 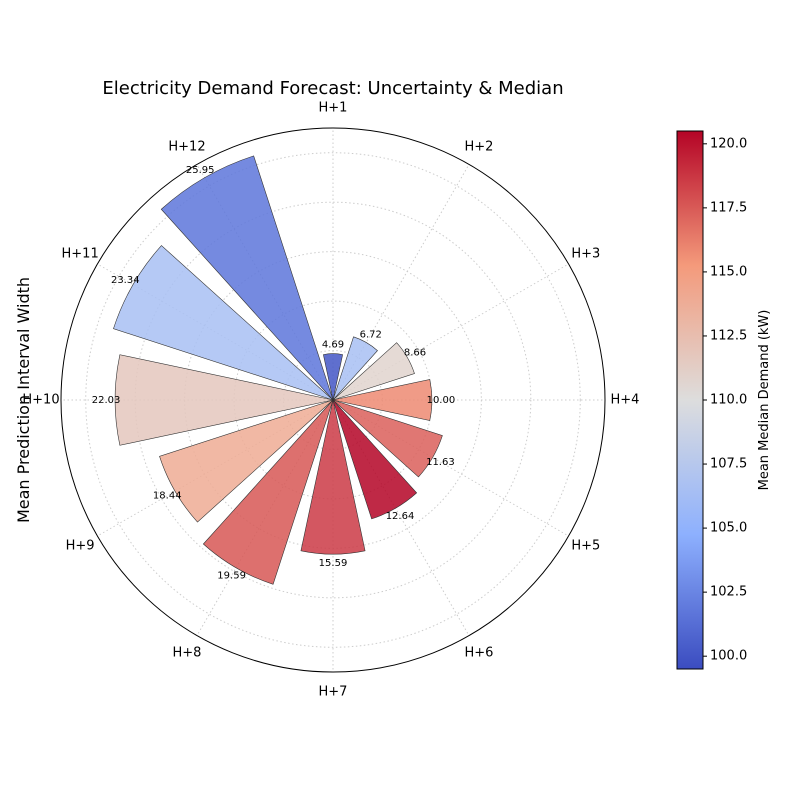 What do you see at coordinates (371, 335) in the screenshot?
I see `value-label: 6.72` at bounding box center [371, 335].